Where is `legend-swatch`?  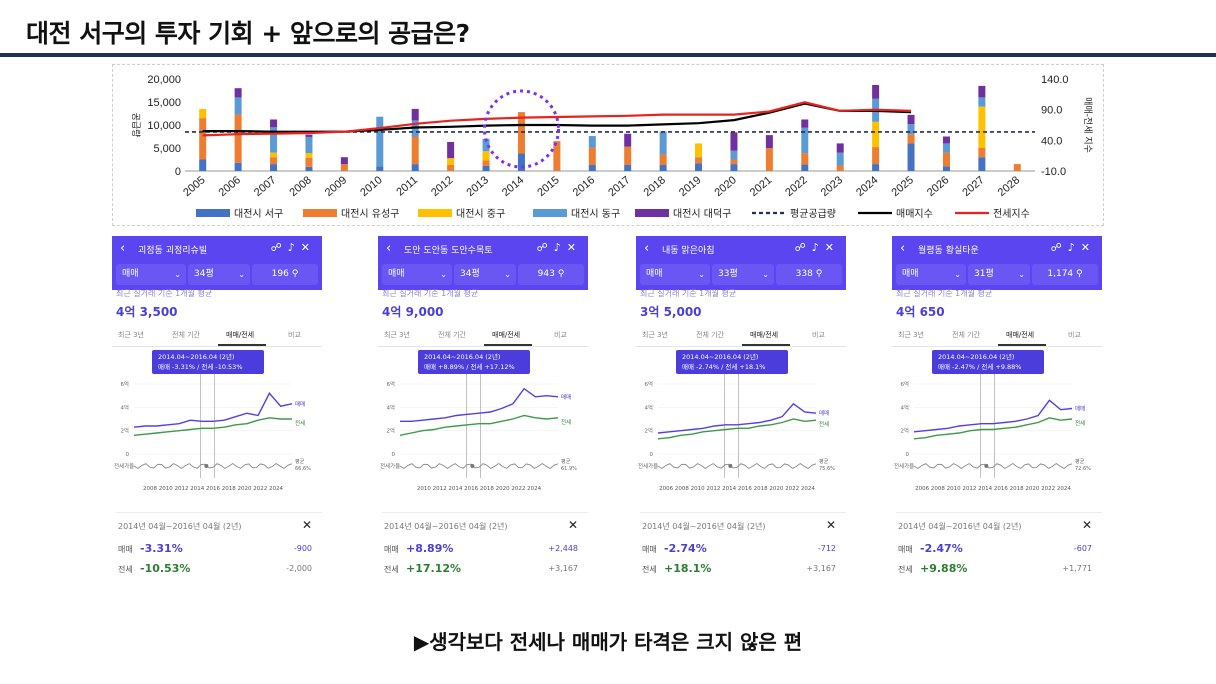
legend-swatch is located at coordinates (213, 213).